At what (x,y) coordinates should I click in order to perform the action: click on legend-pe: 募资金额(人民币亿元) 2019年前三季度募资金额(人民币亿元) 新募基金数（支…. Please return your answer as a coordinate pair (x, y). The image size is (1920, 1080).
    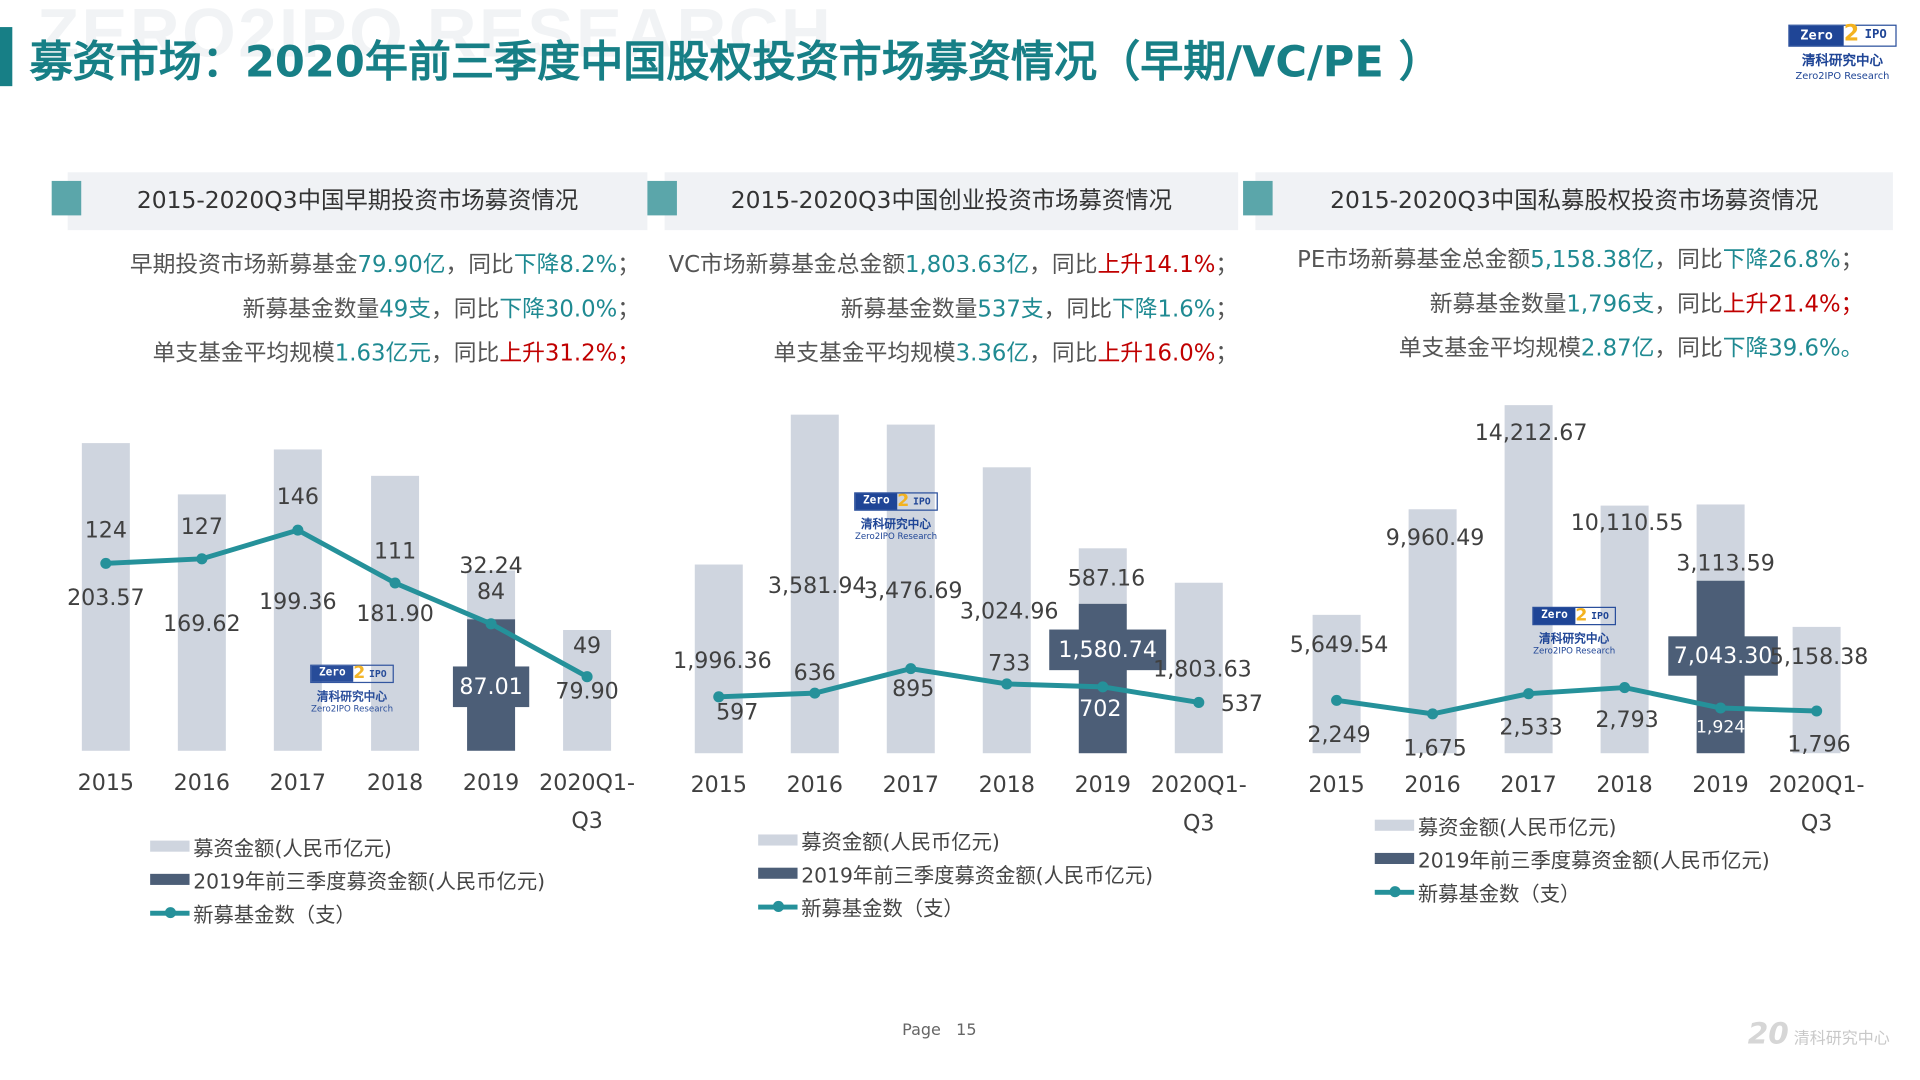
    Looking at the image, I should click on (1572, 859).